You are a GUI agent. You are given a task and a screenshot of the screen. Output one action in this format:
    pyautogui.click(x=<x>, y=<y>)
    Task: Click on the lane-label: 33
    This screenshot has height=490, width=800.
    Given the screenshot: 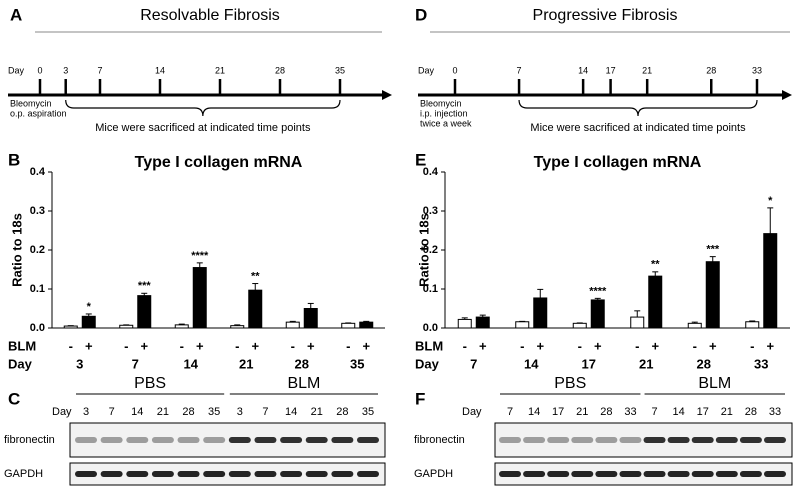 What is the action you would take?
    pyautogui.click(x=775, y=412)
    